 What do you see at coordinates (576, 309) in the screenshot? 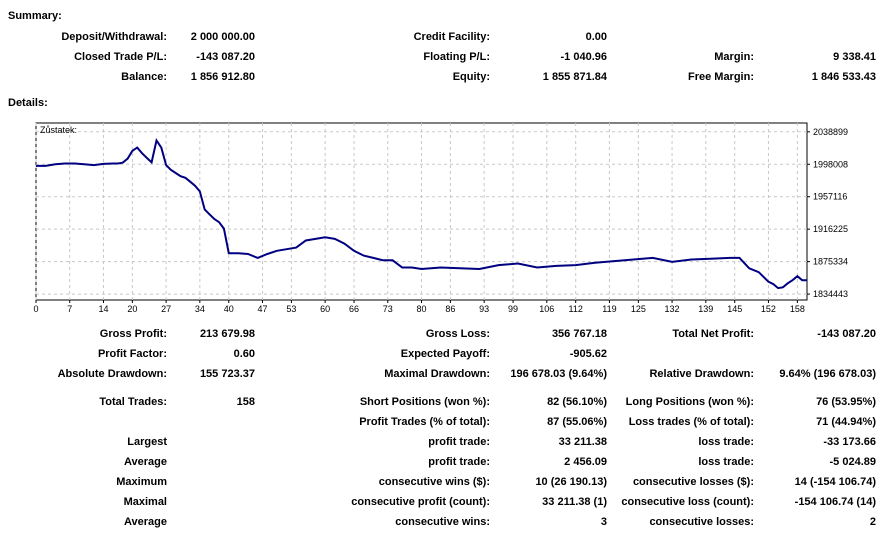
I see `x-tick-label: 112` at bounding box center [576, 309].